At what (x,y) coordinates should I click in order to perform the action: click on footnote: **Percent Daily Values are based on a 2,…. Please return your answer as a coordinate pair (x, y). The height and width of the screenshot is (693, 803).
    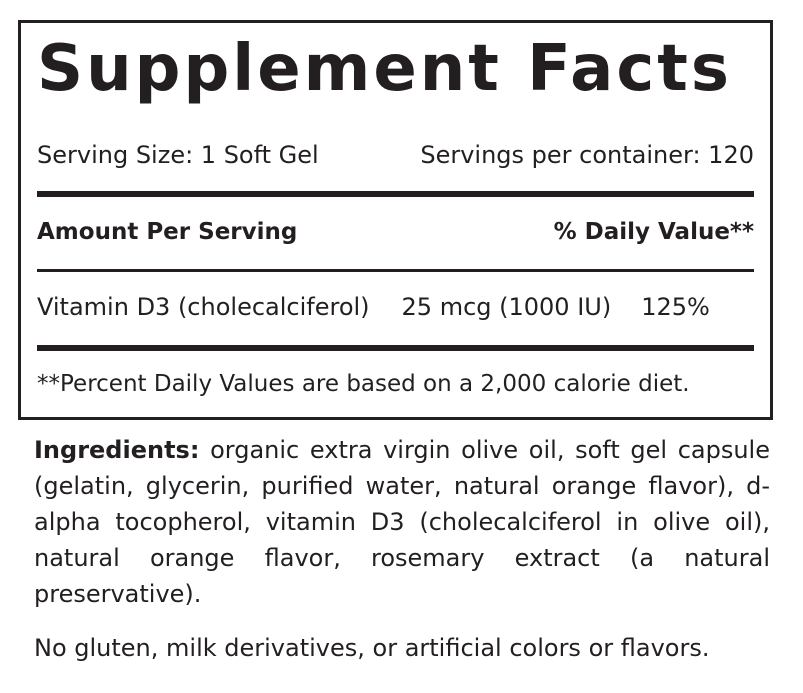
    Looking at the image, I should click on (363, 384).